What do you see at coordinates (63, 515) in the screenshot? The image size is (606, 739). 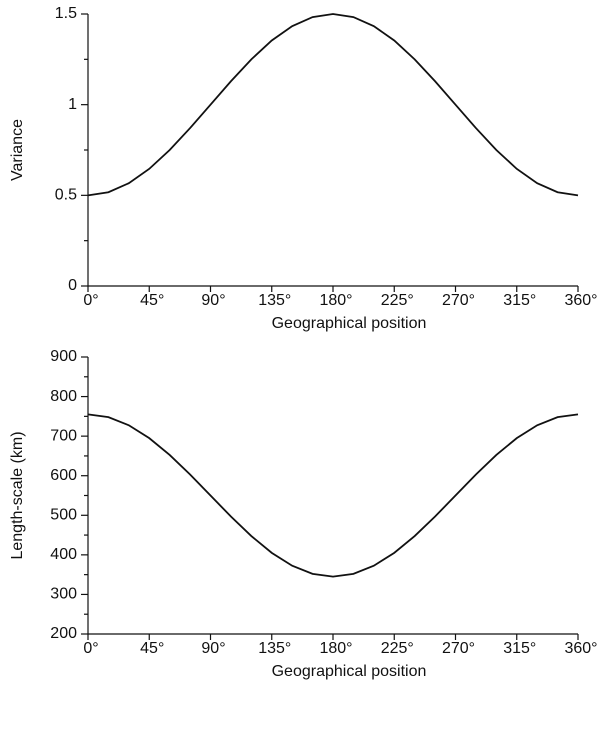 I see `y-tick-label: 500` at bounding box center [63, 515].